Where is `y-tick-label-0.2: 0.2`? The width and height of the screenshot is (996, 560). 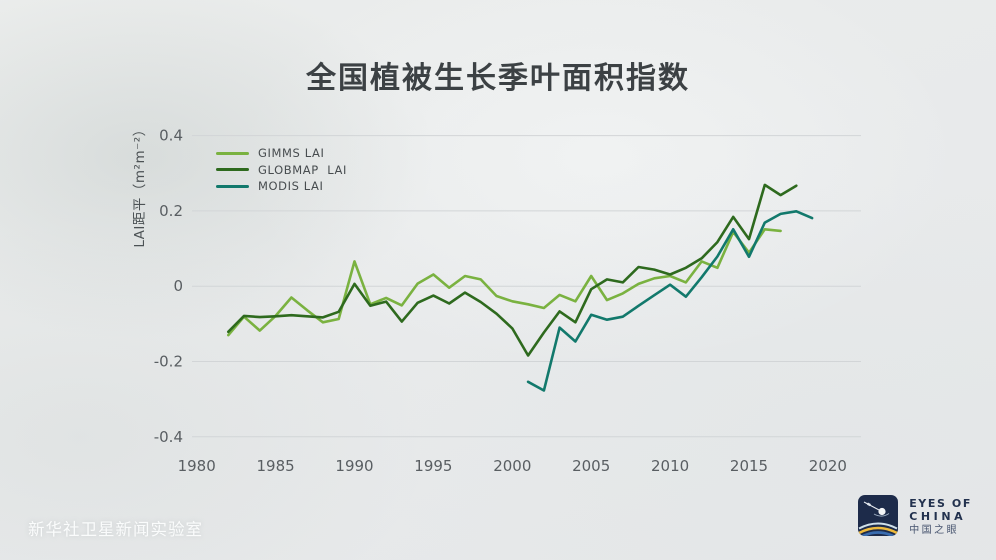 y-tick-label-0.2: 0.2 is located at coordinates (171, 211).